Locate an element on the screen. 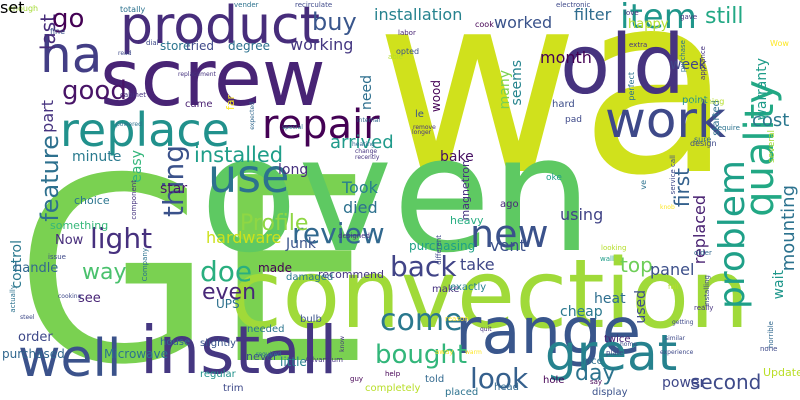 The width and height of the screenshot is (800, 400). cloud-word: dial is located at coordinates (152, 43).